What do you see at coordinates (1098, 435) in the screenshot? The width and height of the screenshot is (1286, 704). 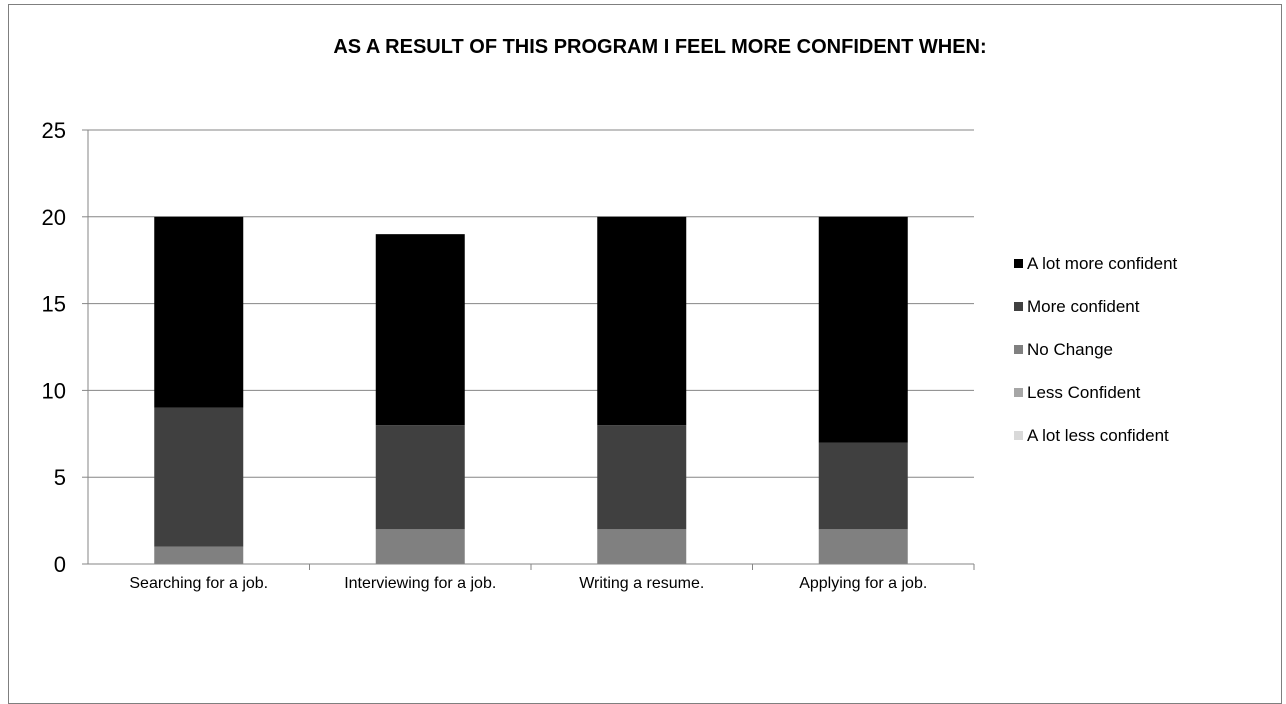 I see `legend-label: A lot less confident` at bounding box center [1098, 435].